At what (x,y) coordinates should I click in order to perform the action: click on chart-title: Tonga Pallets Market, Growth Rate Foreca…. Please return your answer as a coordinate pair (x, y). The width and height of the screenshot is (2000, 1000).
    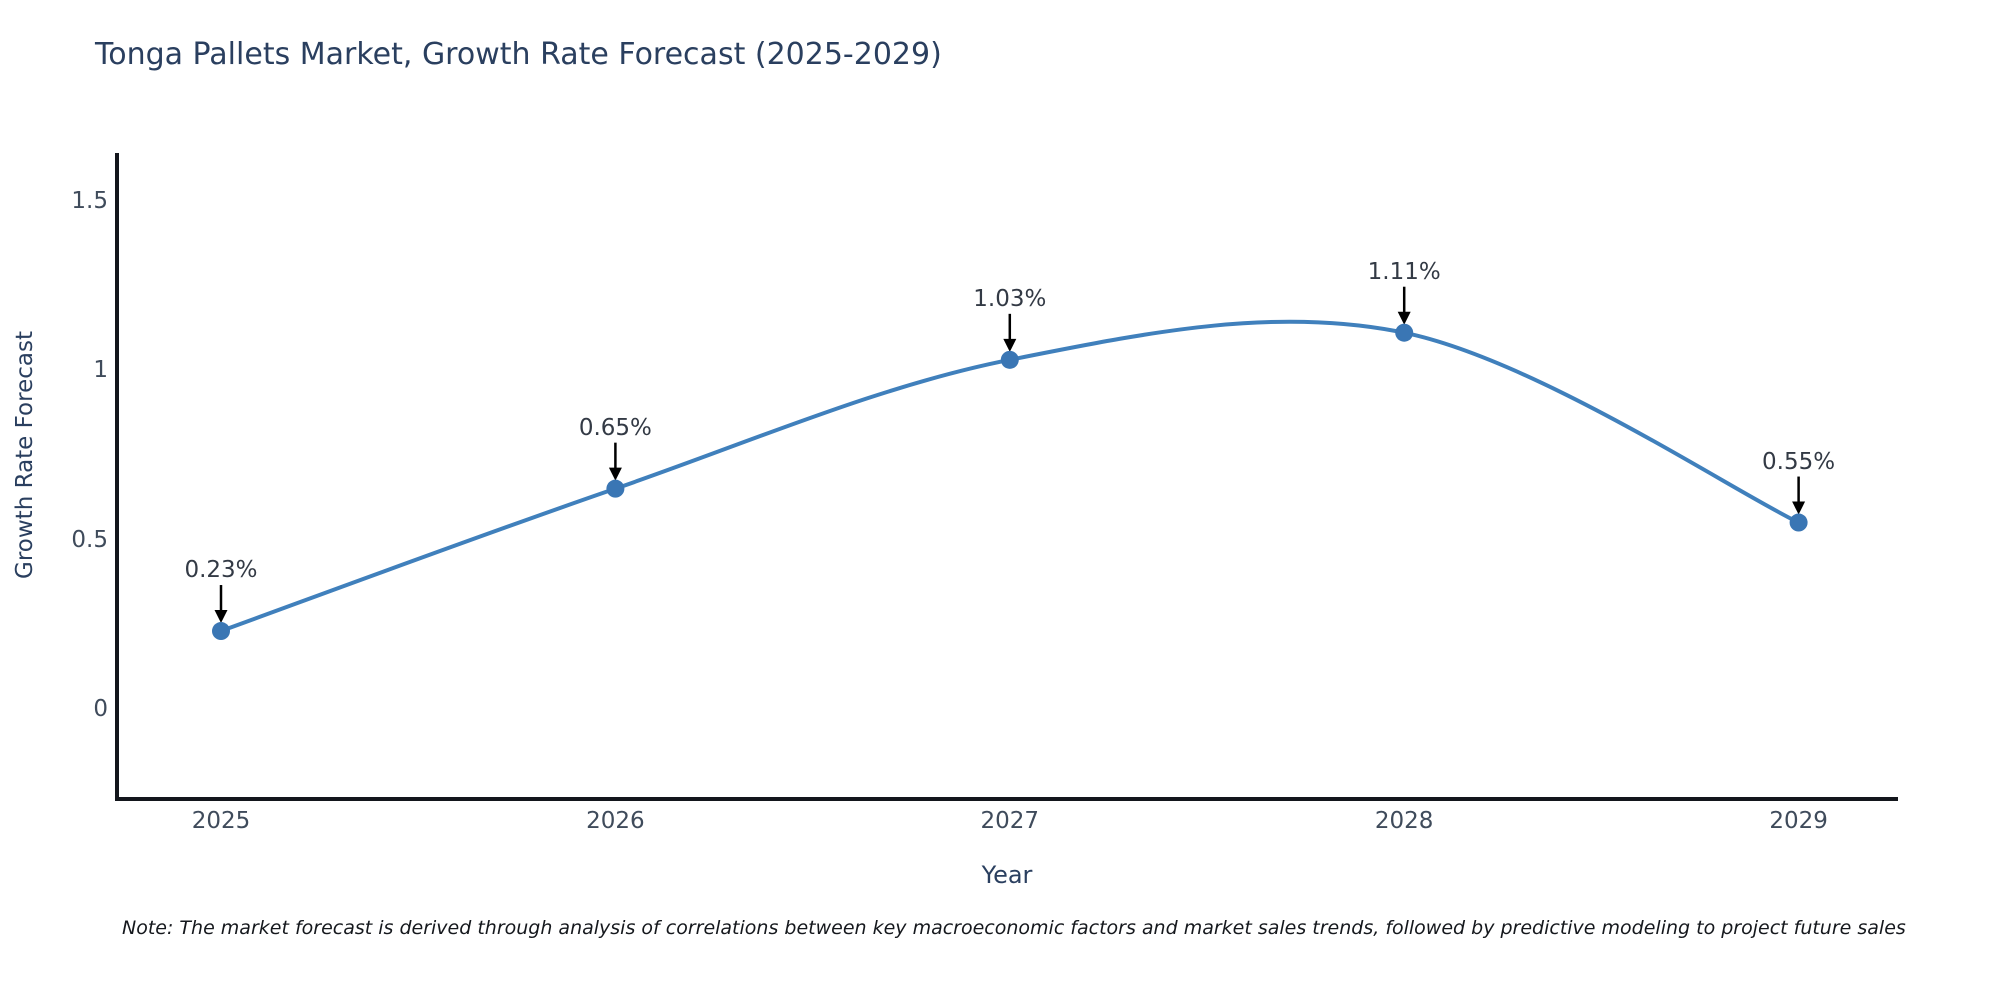
    Looking at the image, I should click on (518, 54).